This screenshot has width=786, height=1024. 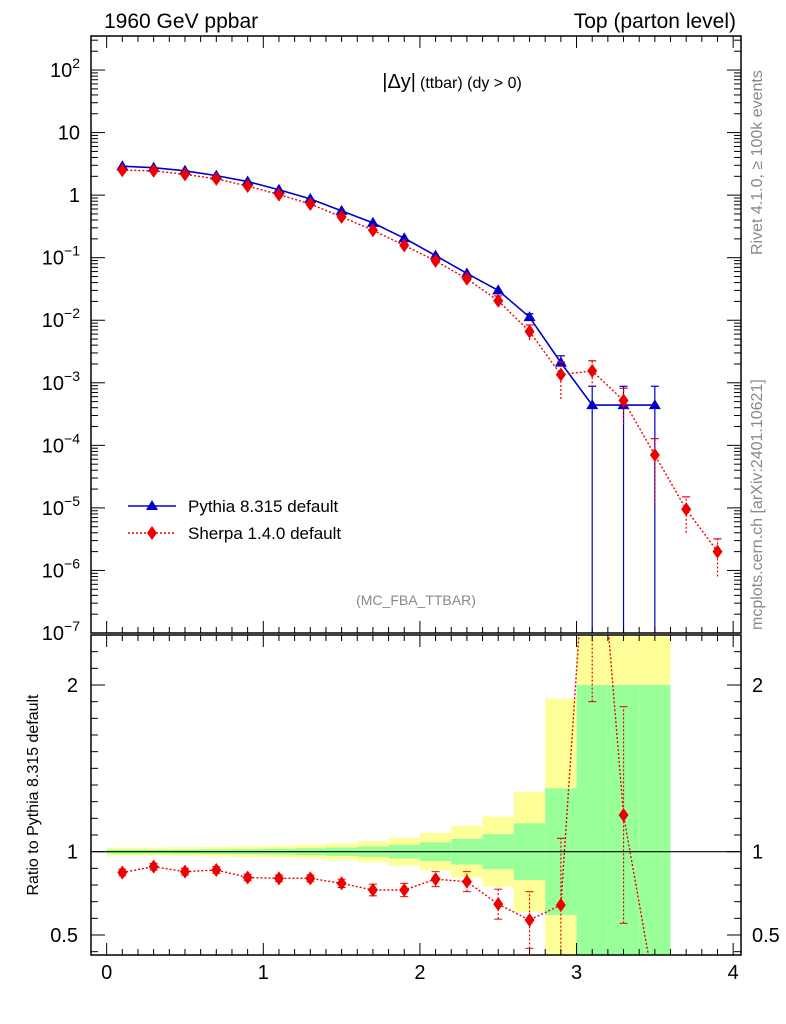 What do you see at coordinates (766, 936) in the screenshot?
I see `ratio-y-tick-label-right: 0.5` at bounding box center [766, 936].